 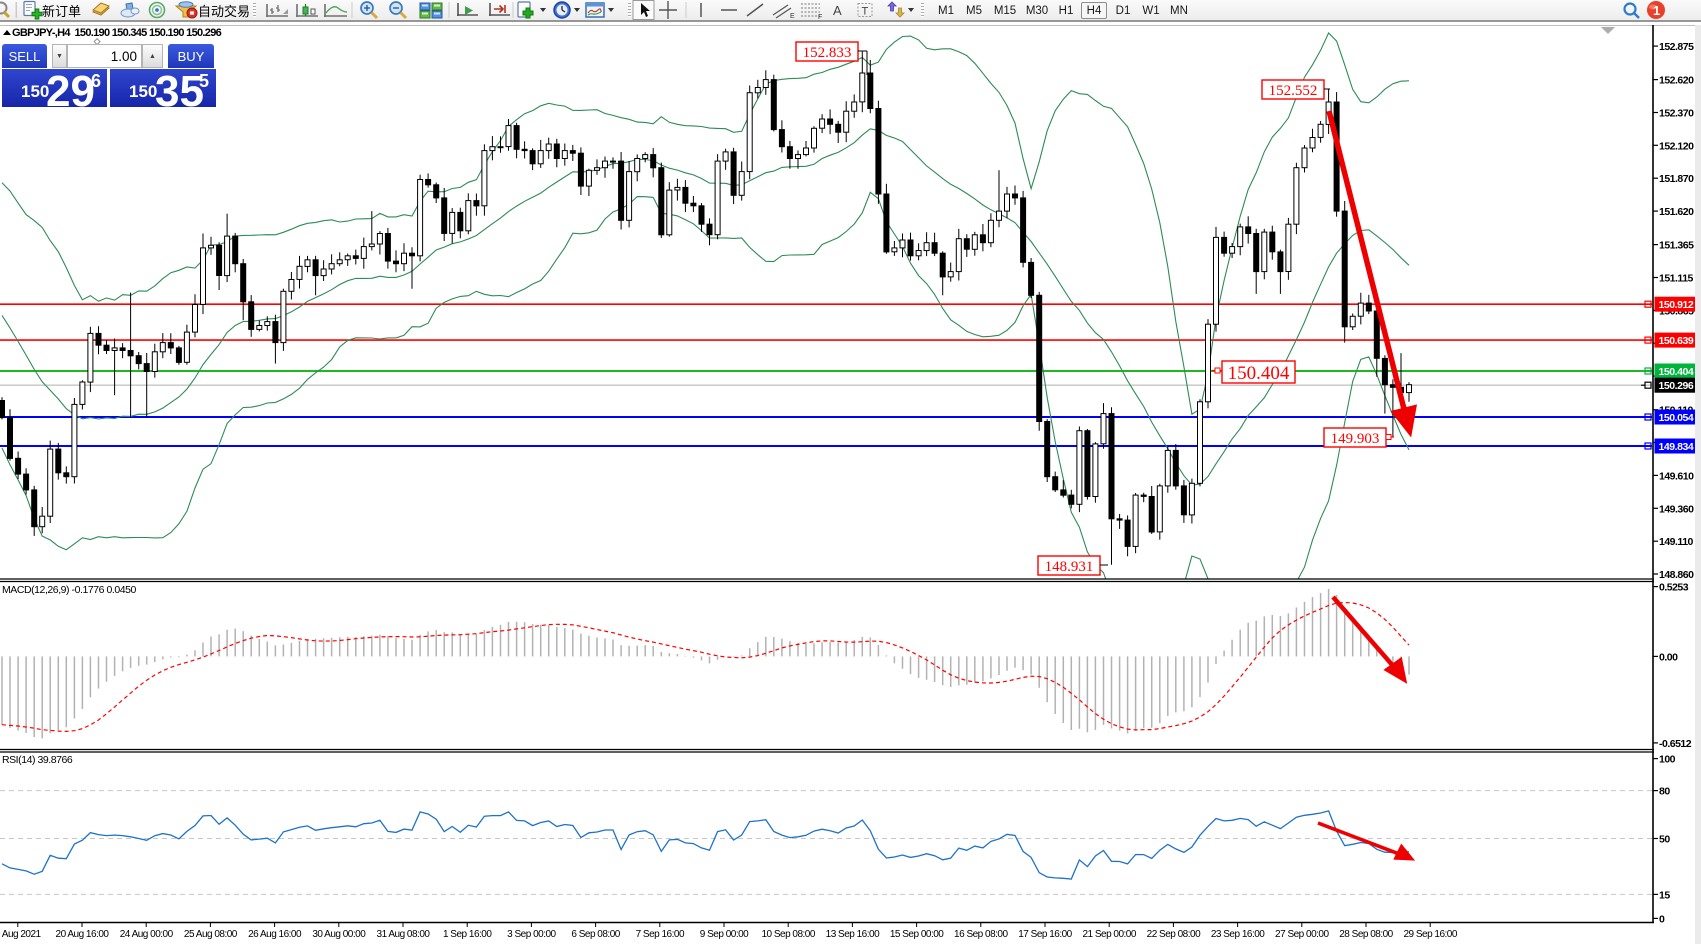 What do you see at coordinates (1676, 447) in the screenshot?
I see `svg-text: 149.834` at bounding box center [1676, 447].